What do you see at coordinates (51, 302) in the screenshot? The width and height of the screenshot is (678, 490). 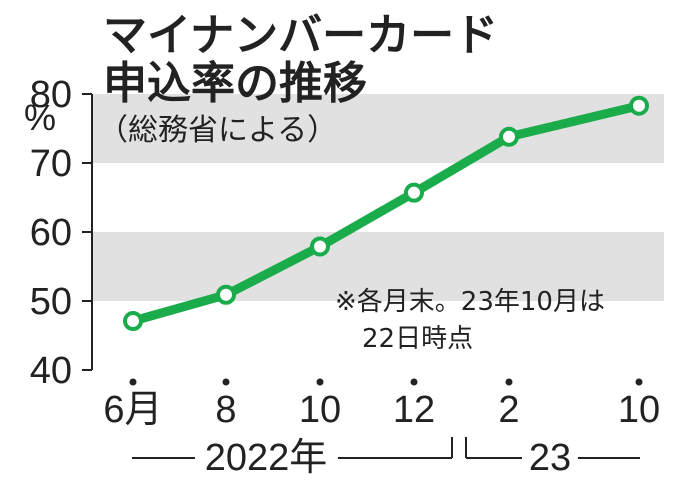 I see `y-tick-label-50: 50` at bounding box center [51, 302].